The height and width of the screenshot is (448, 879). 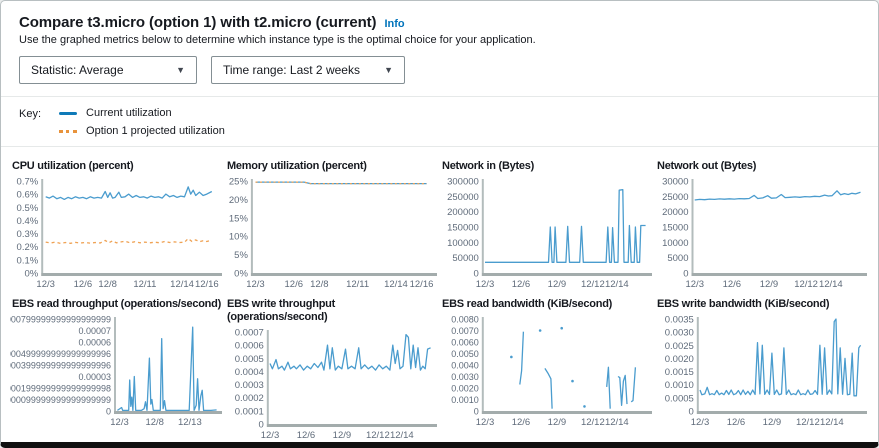 What do you see at coordinates (249, 398) in the screenshot?
I see `svg-text: 0.0002` at bounding box center [249, 398].